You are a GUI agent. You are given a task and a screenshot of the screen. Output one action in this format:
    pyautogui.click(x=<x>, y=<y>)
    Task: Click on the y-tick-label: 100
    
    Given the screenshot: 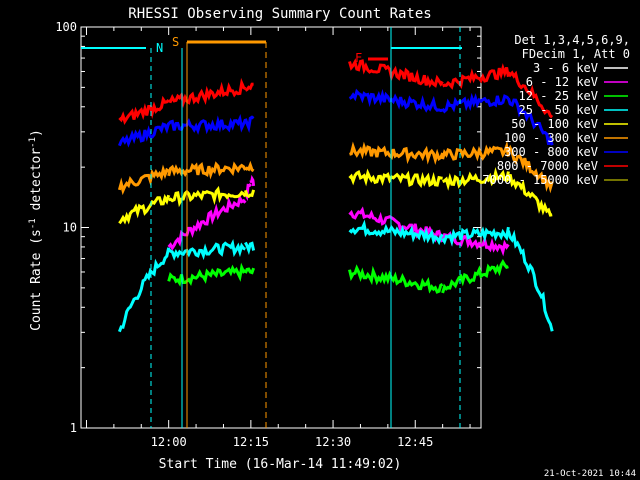 What is the action you would take?
    pyautogui.click(x=66, y=27)
    